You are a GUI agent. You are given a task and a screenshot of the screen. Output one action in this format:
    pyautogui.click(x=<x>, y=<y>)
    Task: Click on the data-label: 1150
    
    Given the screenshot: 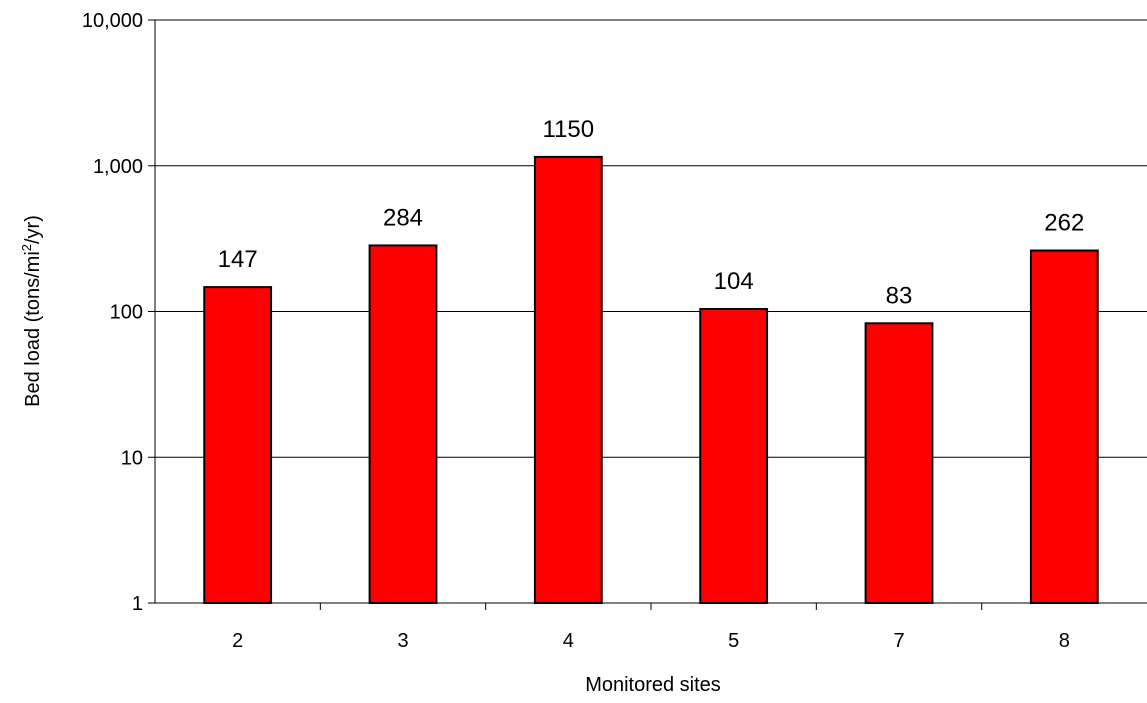 What is the action you would take?
    pyautogui.click(x=569, y=129)
    